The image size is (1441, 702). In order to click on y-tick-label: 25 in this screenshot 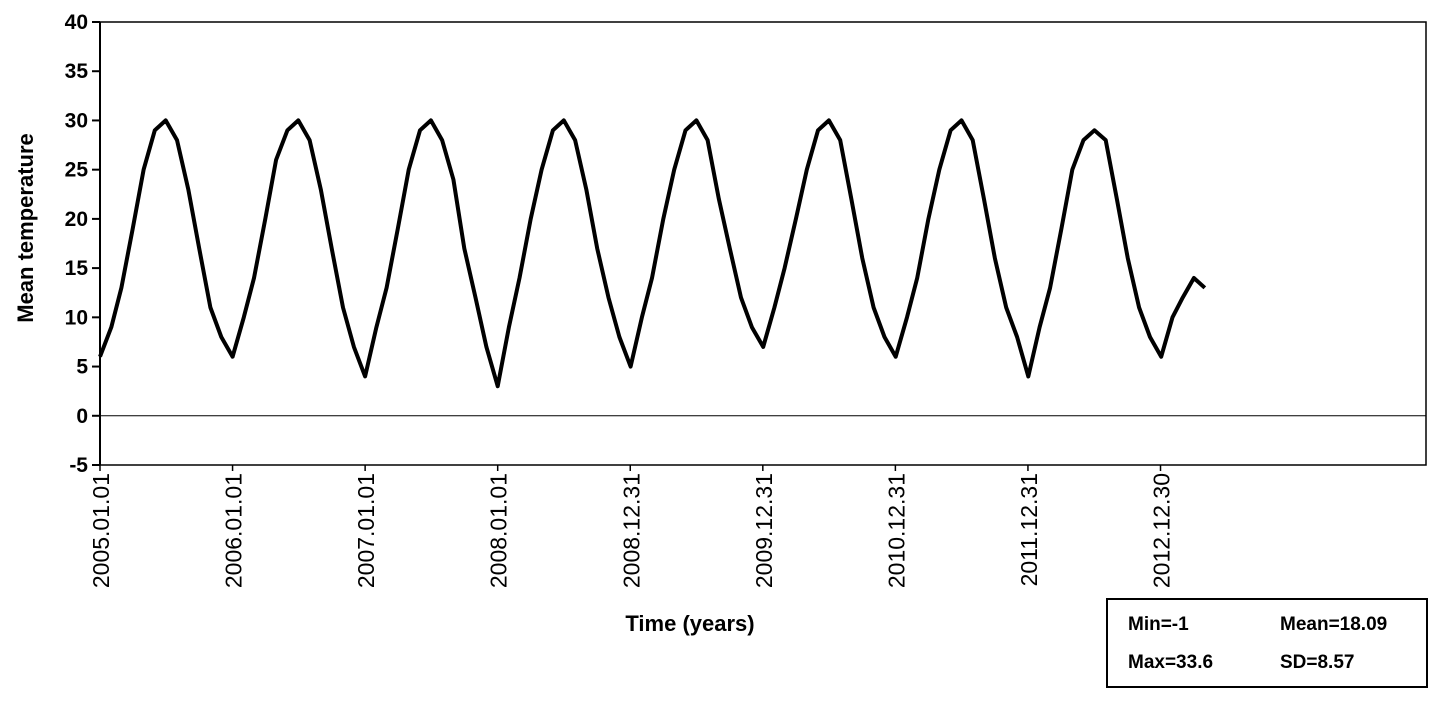, I will do `click(77, 170)`.